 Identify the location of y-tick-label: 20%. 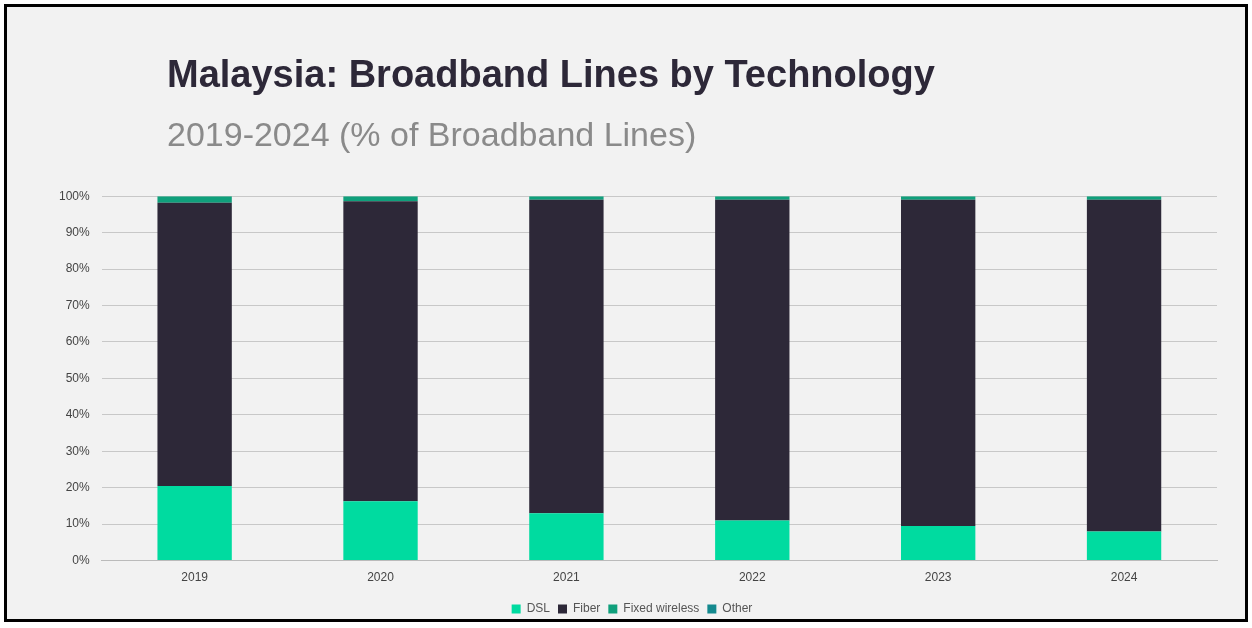
(78, 487).